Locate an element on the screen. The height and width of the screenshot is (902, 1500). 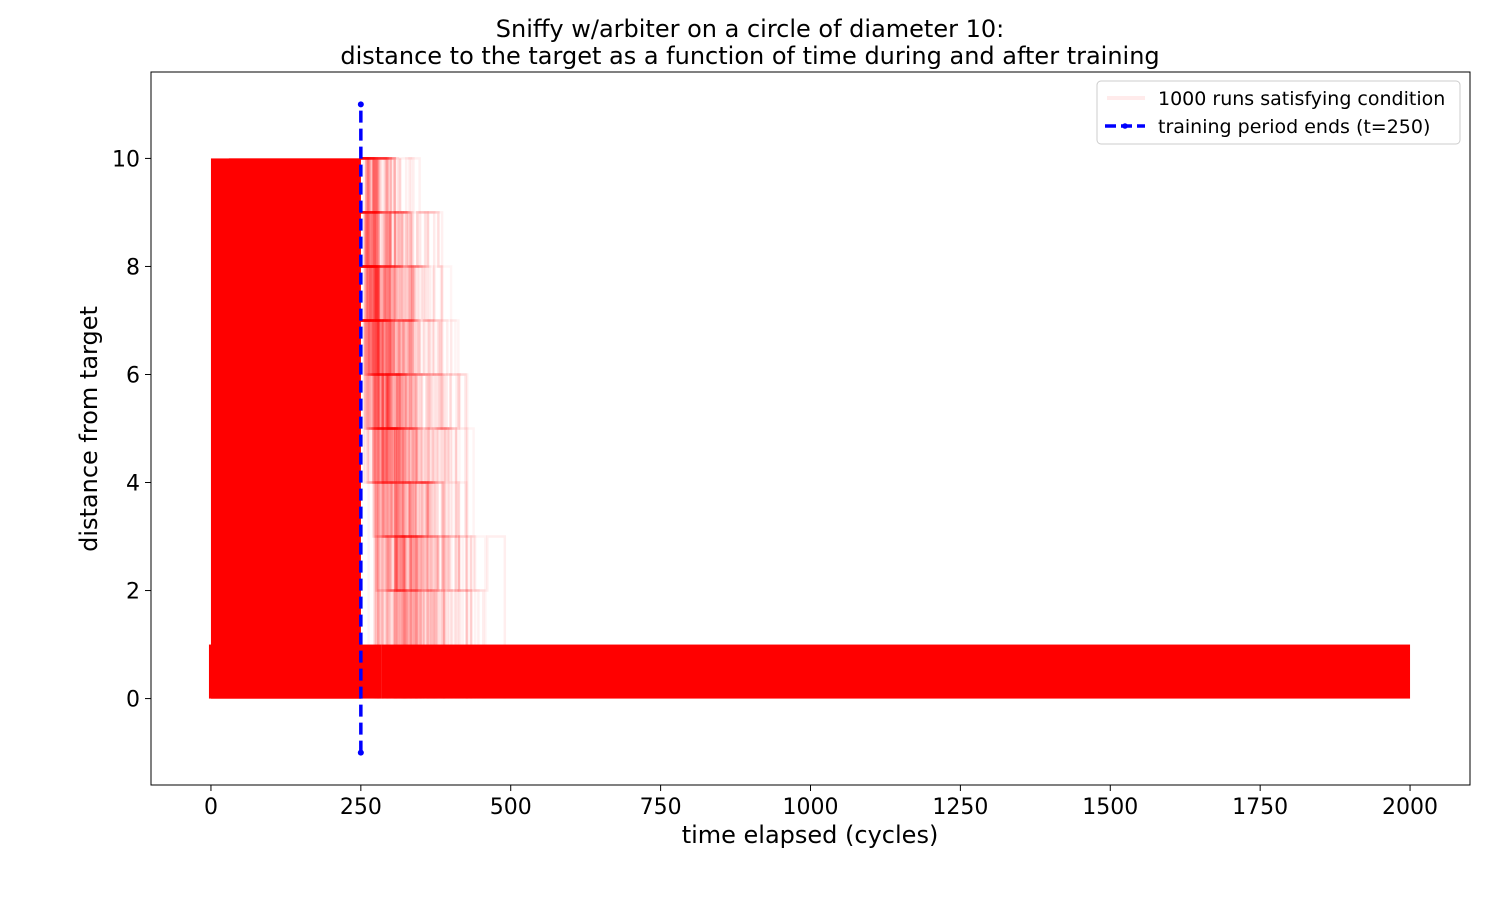
legend-runs-label: 1000 runs satisfying condition is located at coordinates (1301, 99).